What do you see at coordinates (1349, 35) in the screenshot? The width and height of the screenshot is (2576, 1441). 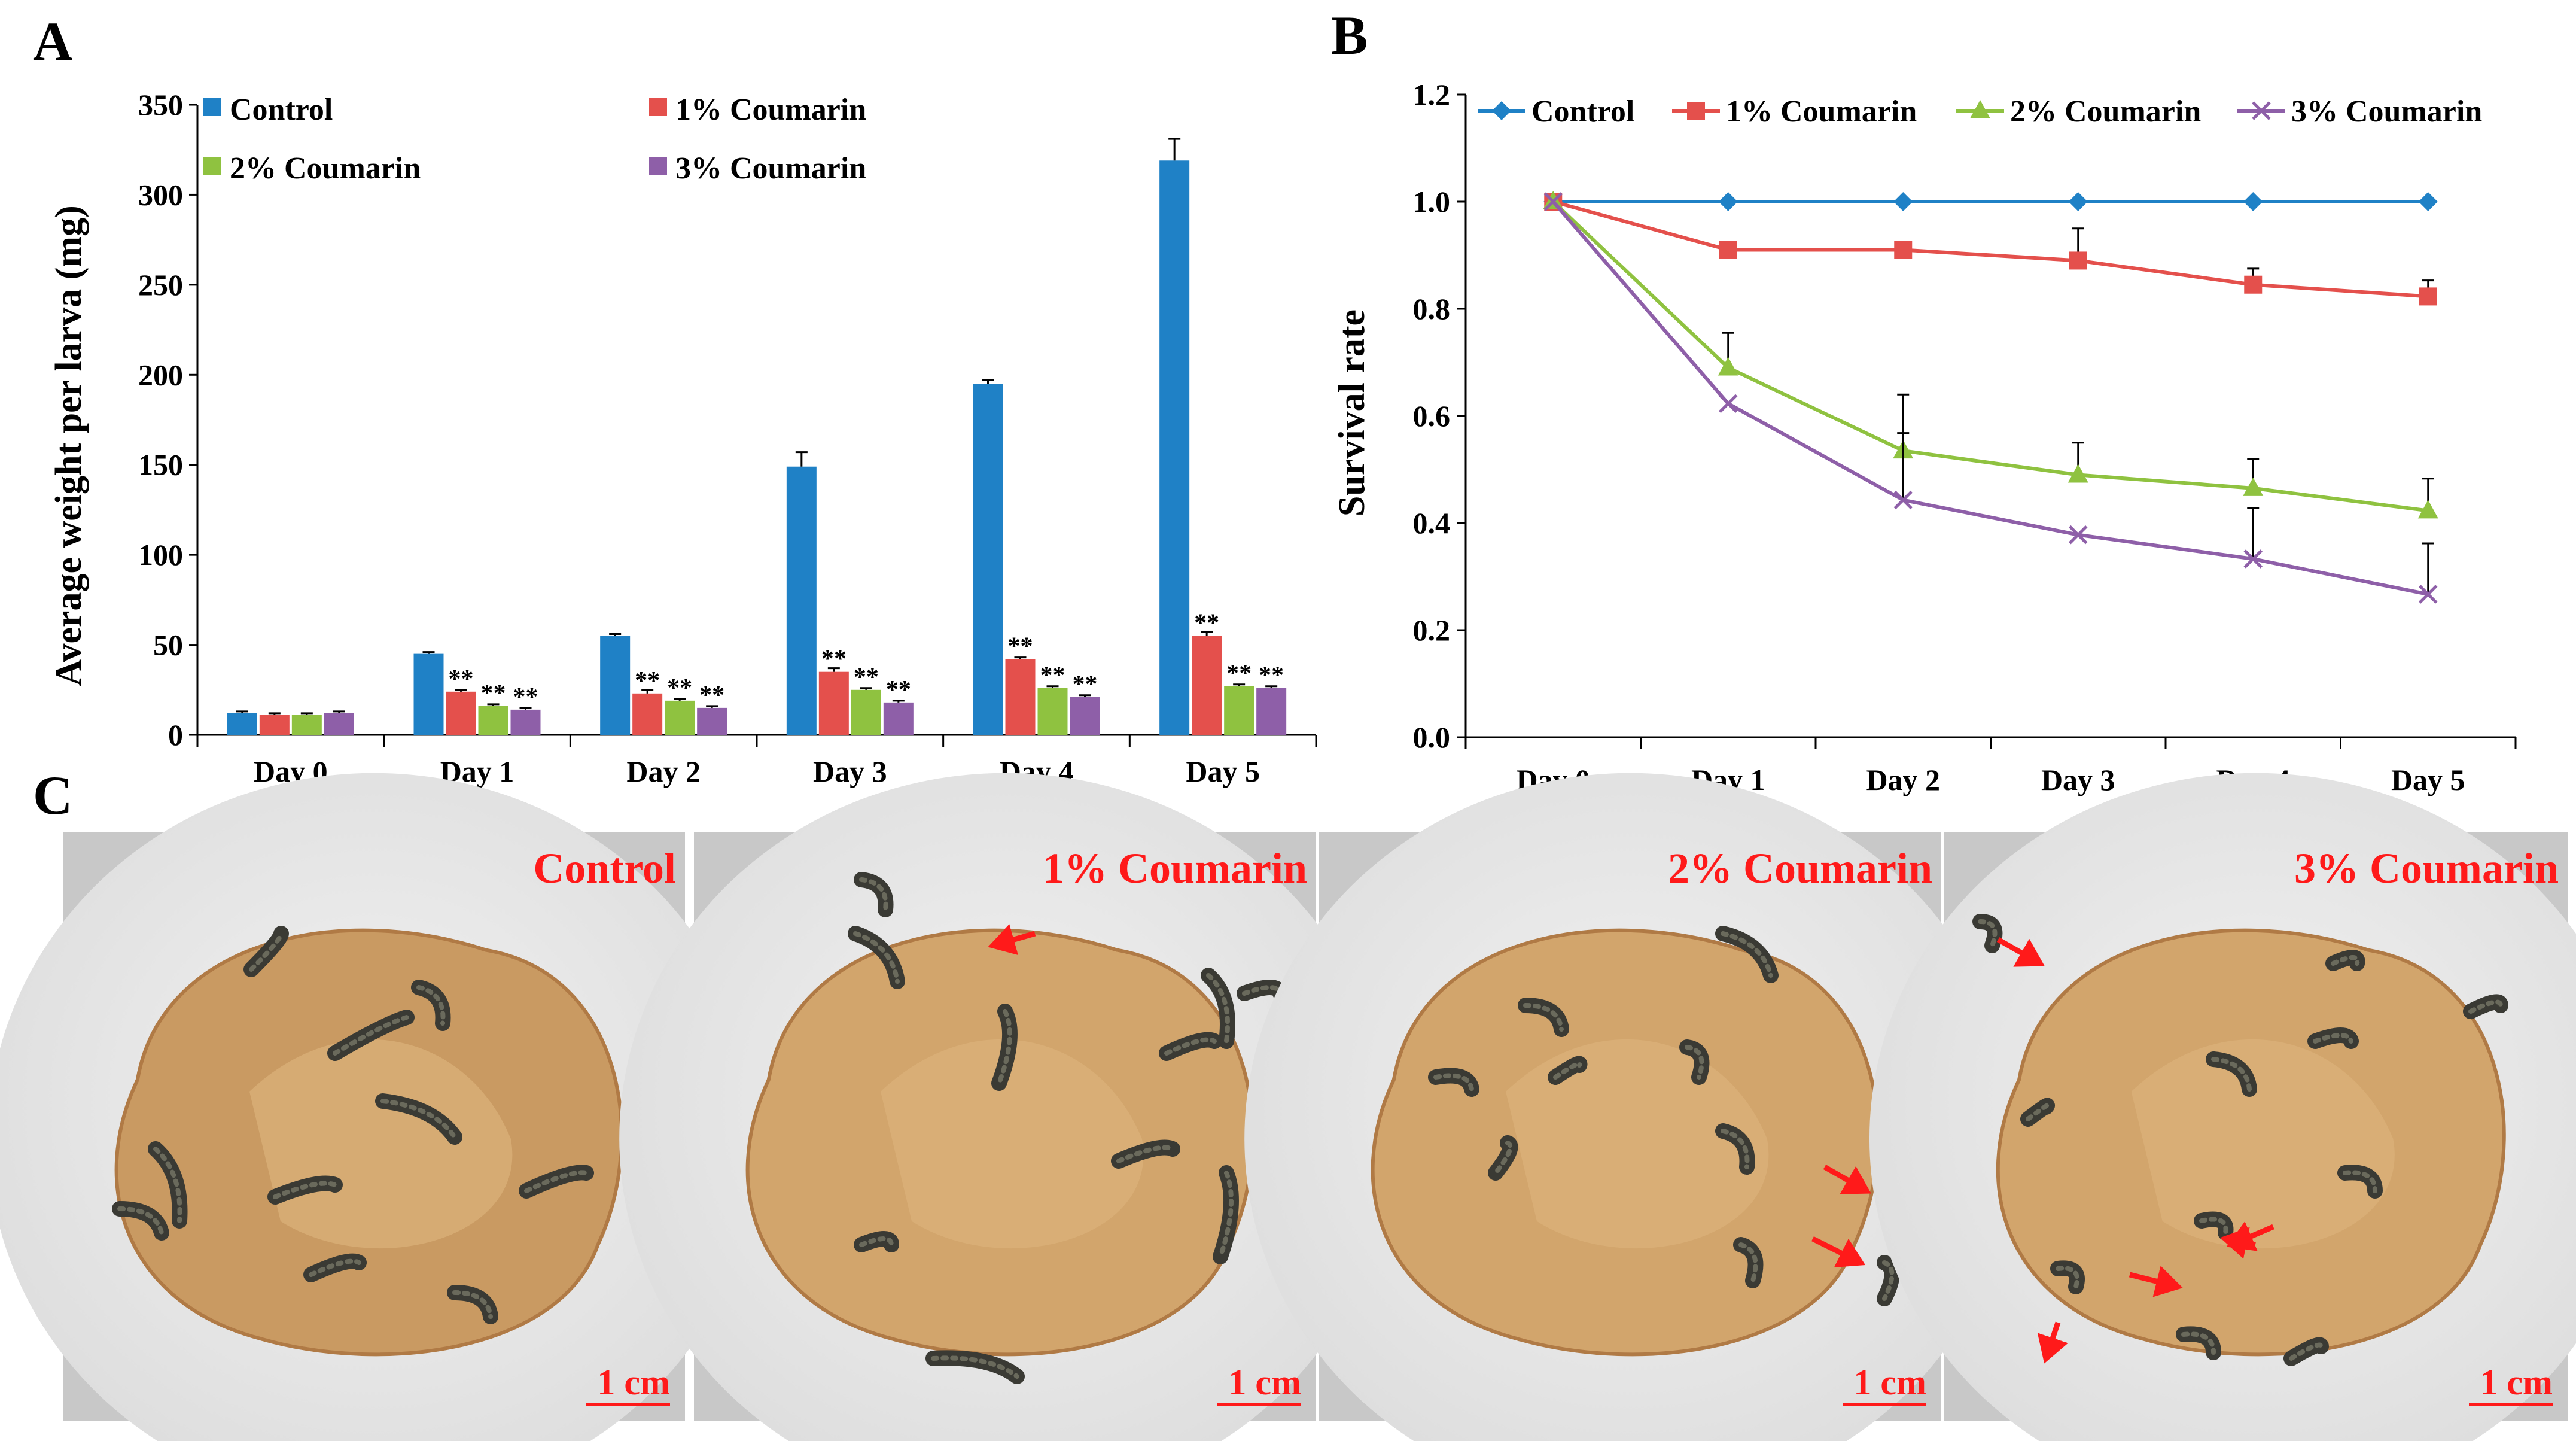 I see `panel-b-letter: B` at bounding box center [1349, 35].